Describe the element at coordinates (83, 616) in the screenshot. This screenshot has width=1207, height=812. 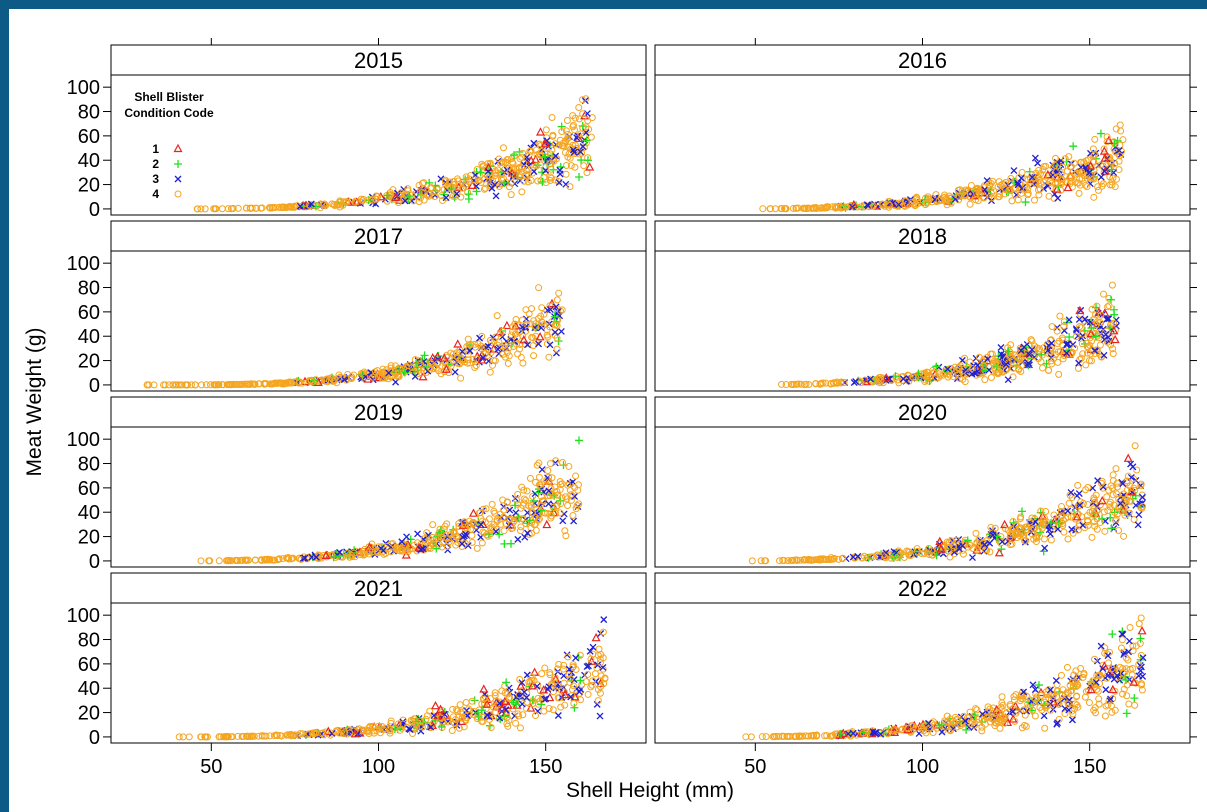
I see `y-tick-label: 100` at that location.